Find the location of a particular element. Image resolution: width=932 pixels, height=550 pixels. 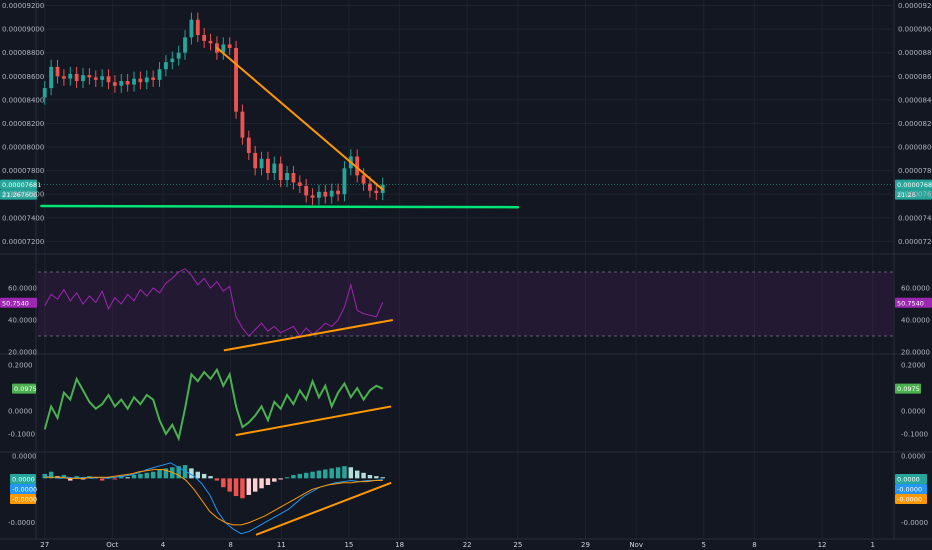

current-price-badge-left: 0.00007681 is located at coordinates (20, 184).